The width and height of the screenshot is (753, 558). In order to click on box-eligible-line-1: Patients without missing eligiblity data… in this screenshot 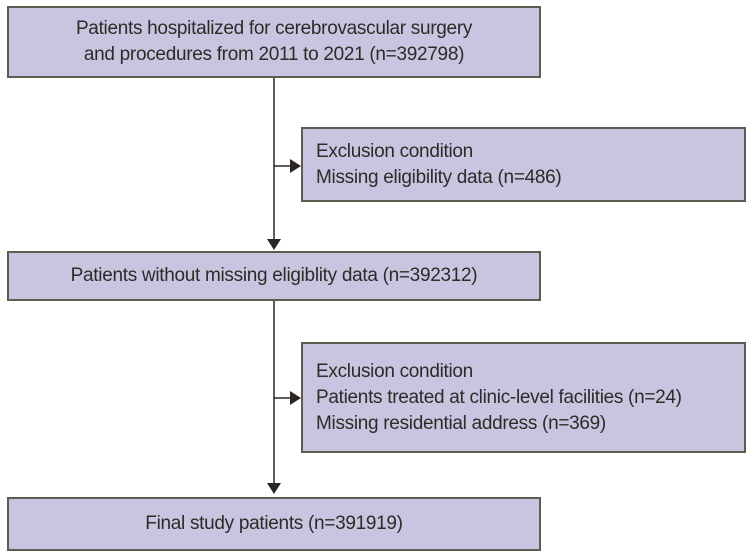, I will do `click(274, 275)`.